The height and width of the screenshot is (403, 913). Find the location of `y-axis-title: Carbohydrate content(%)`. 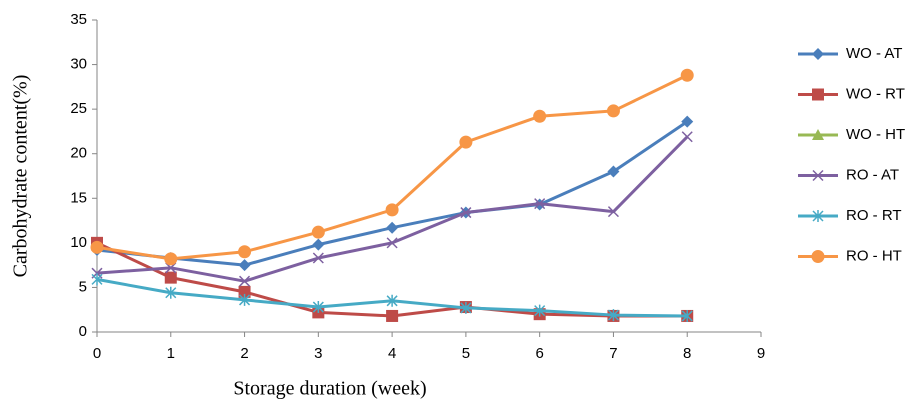

y-axis-title: Carbohydrate content(%) is located at coordinates (21, 176).